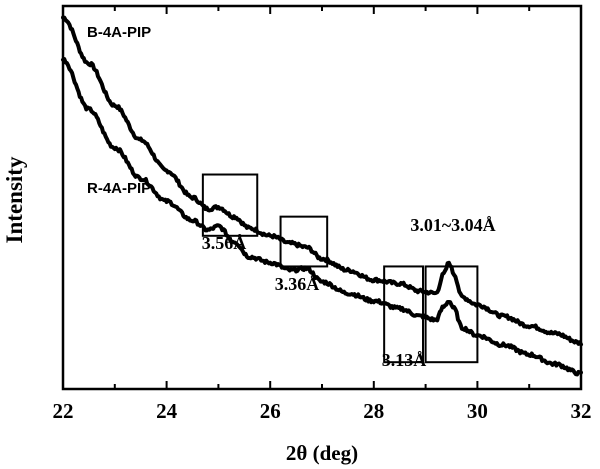 This screenshot has height=469, width=600. I want to click on x-tick-label: 22, so click(63, 411).